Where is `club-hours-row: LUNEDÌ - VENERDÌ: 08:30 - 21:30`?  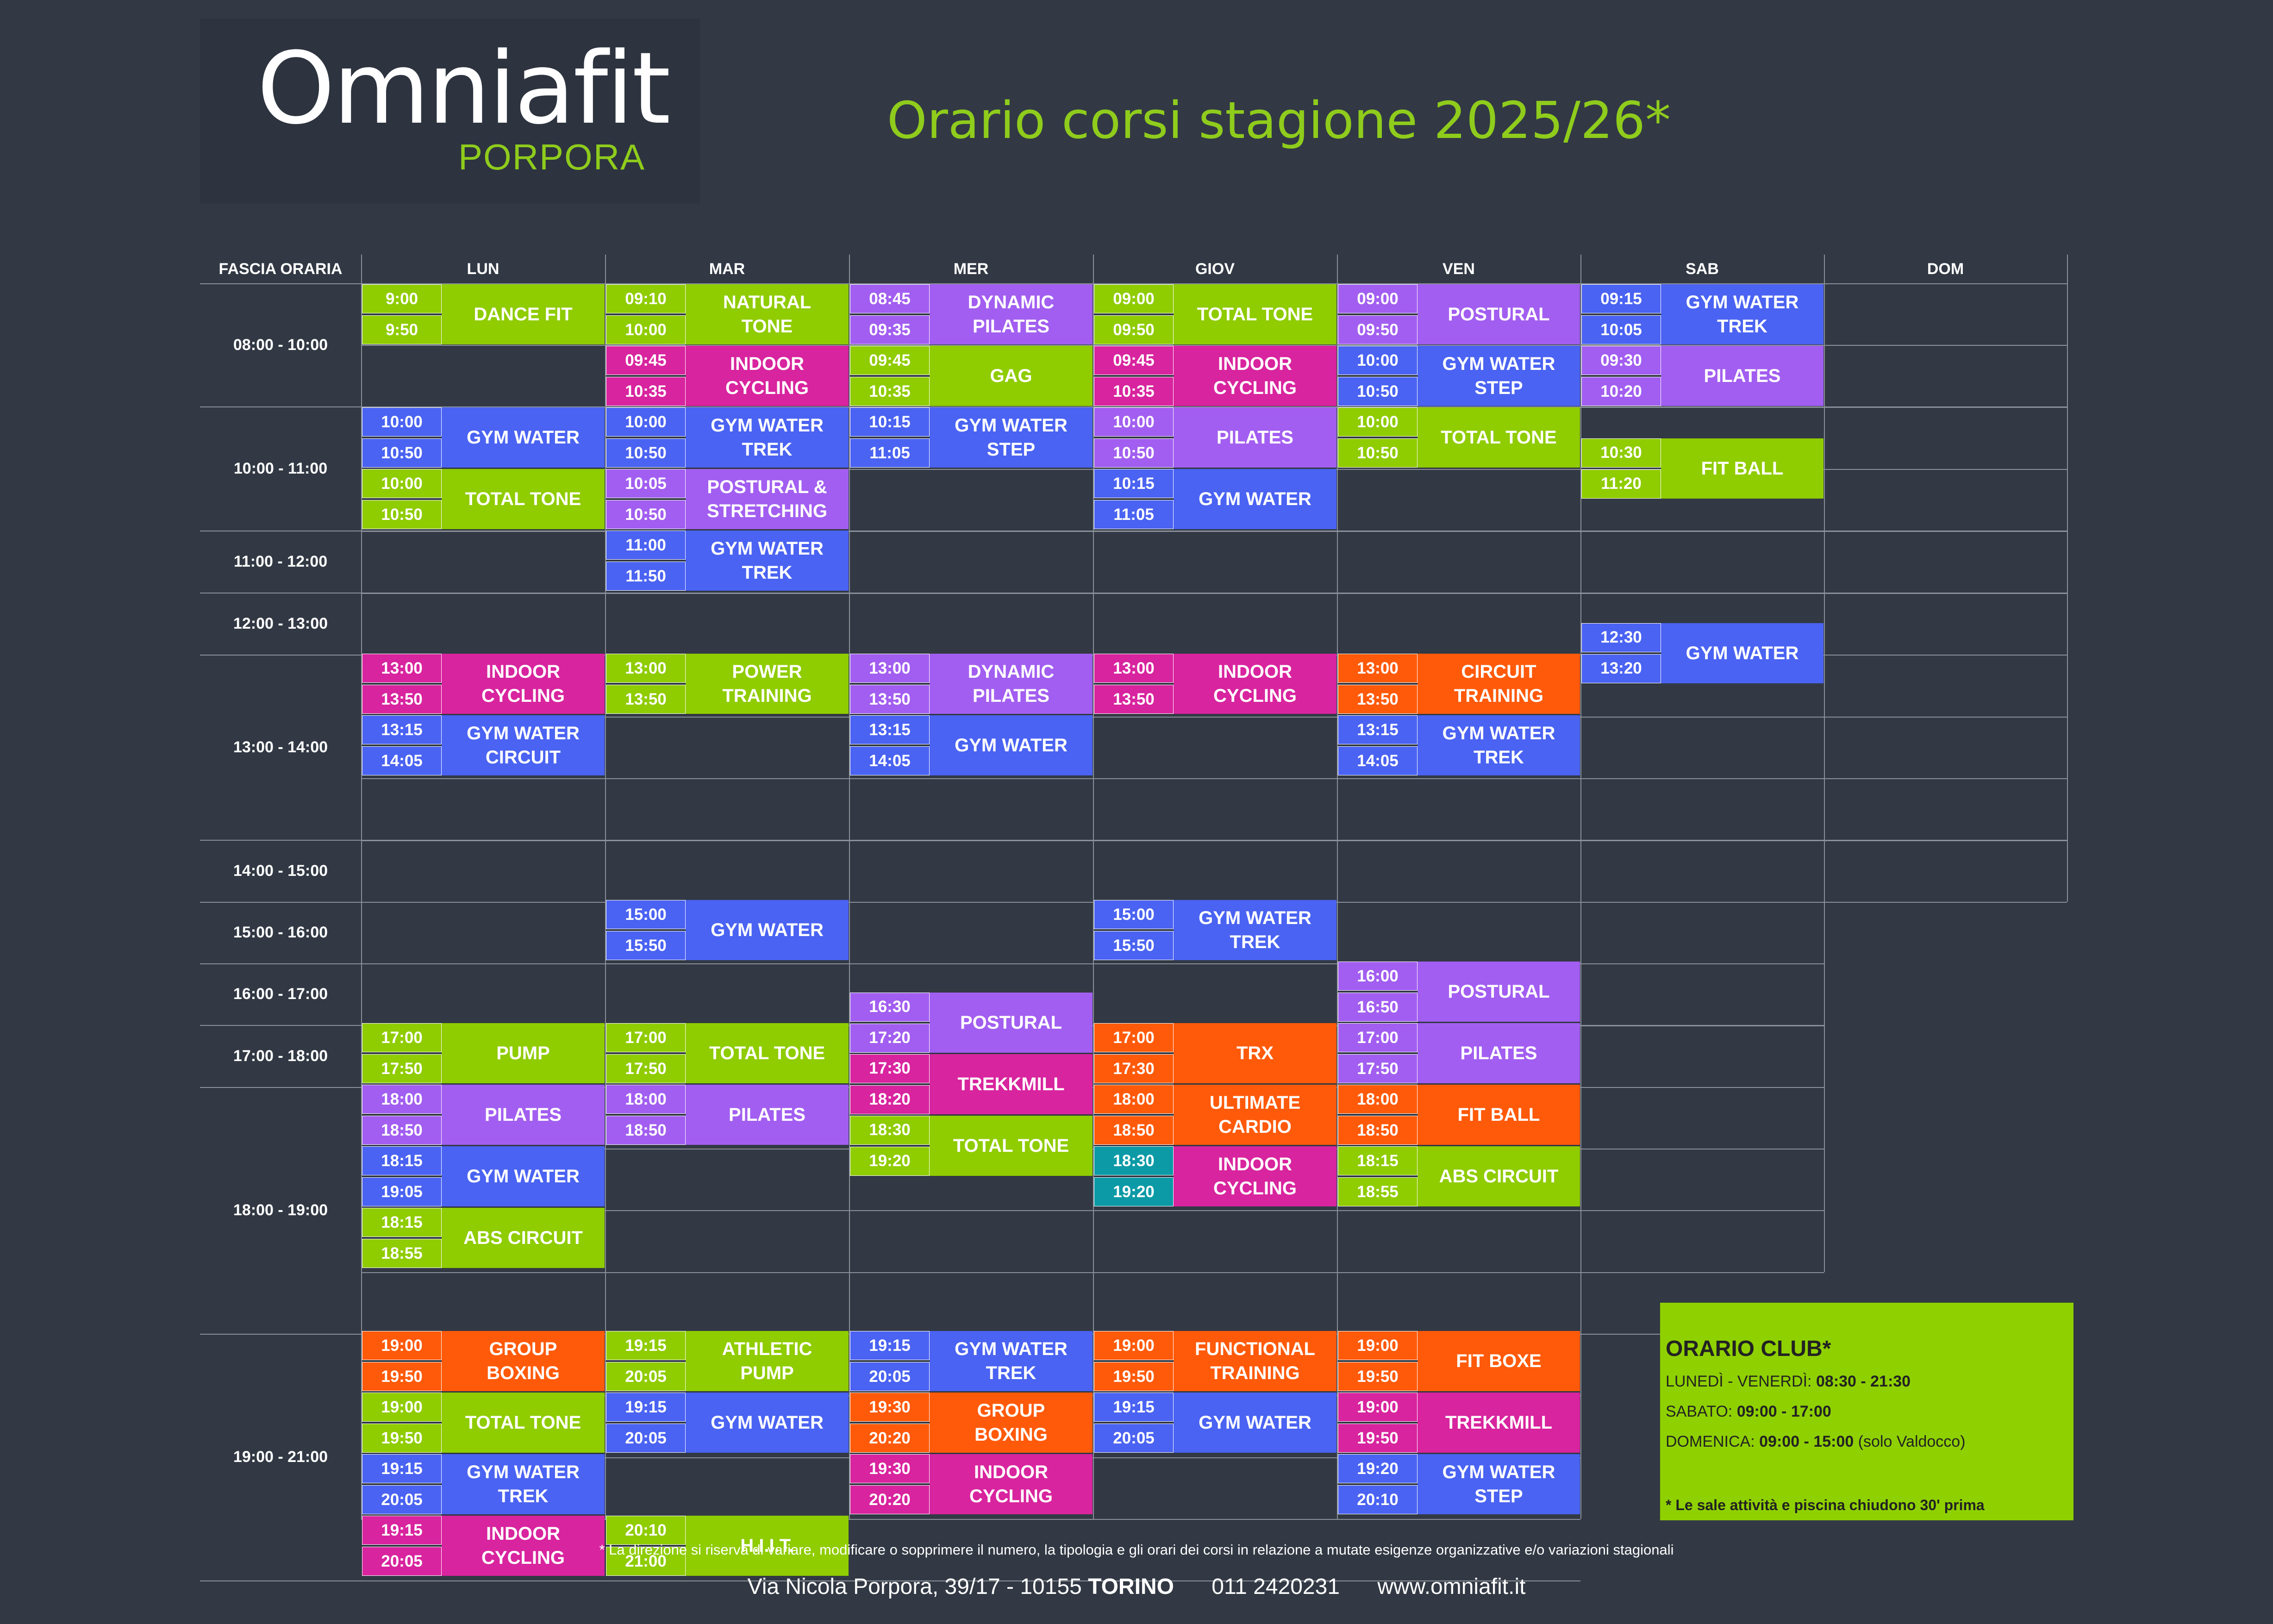
club-hours-row: LUNEDÌ - VENERDÌ: 08:30 - 21:30 is located at coordinates (1867, 1382).